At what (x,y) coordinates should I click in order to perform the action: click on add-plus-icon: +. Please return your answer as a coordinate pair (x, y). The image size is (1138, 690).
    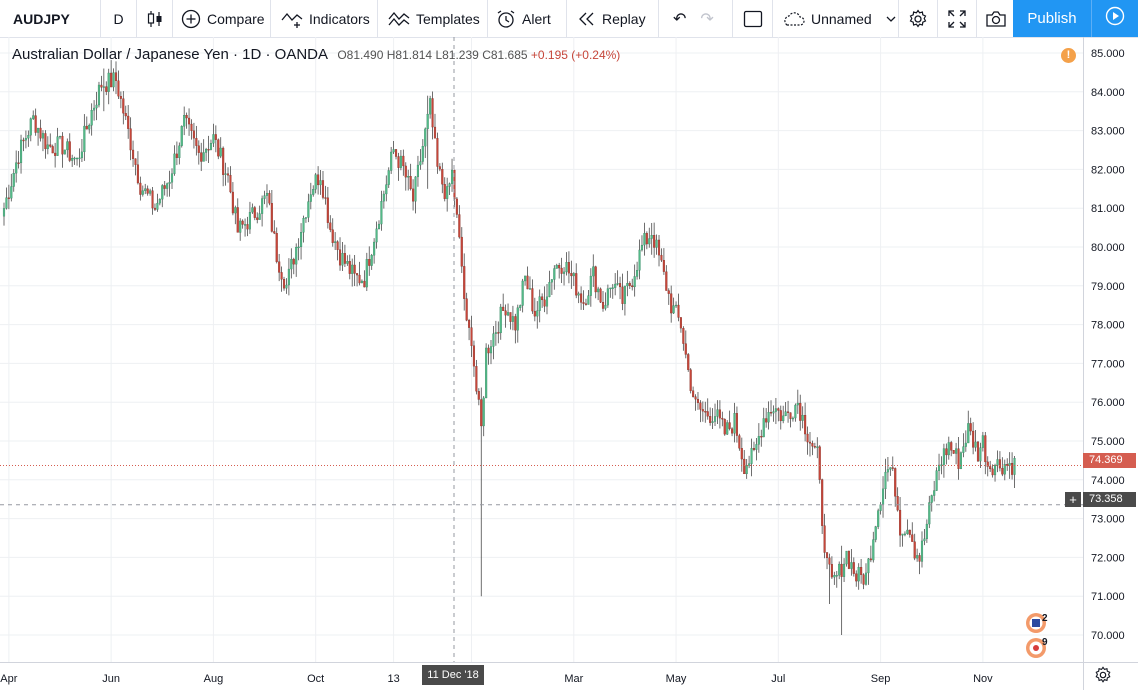
    Looking at the image, I should click on (1073, 499).